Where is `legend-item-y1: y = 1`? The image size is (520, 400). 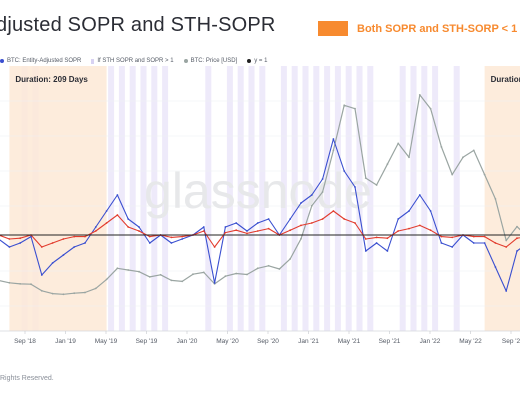 legend-item-y1: y = 1 is located at coordinates (257, 61).